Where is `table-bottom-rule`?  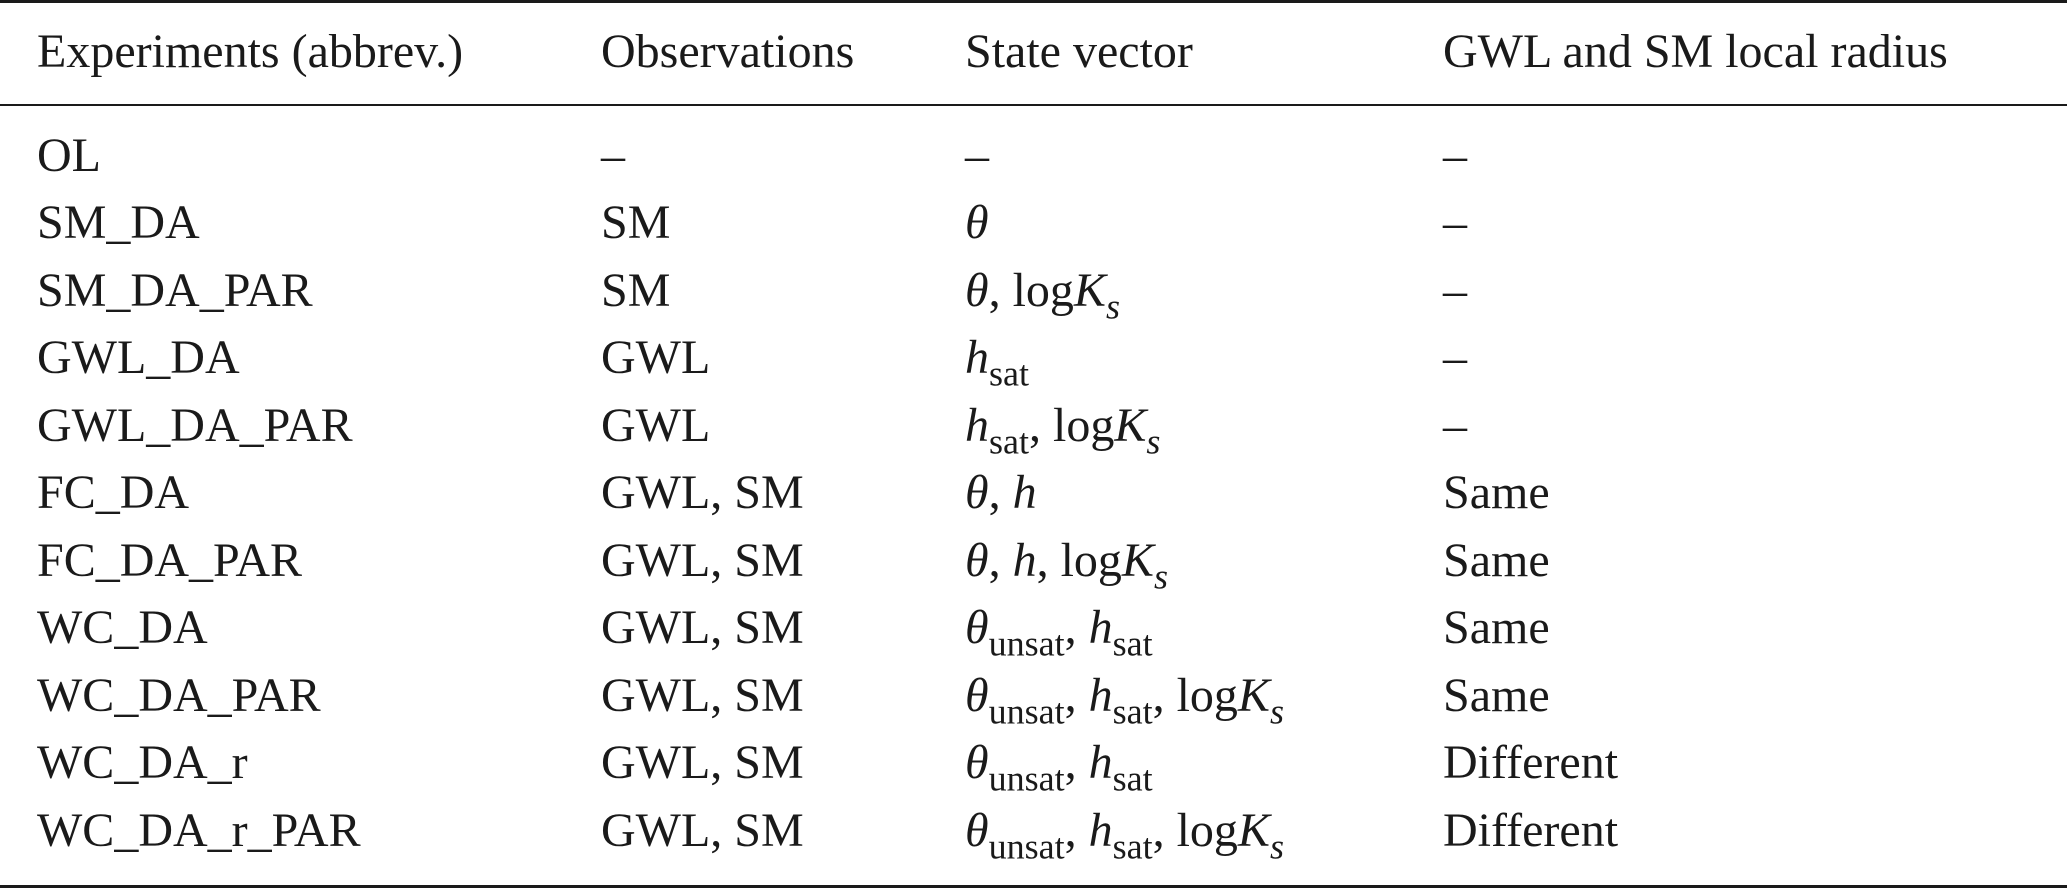 table-bottom-rule is located at coordinates (1033, 886).